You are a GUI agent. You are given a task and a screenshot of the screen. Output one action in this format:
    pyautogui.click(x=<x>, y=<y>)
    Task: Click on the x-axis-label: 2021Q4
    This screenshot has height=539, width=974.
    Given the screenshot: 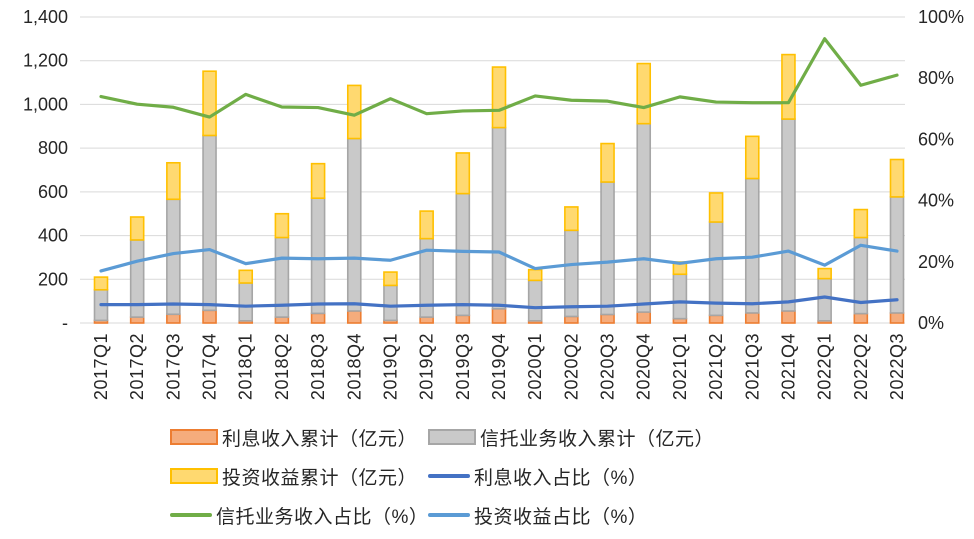 What is the action you would take?
    pyautogui.click(x=788, y=366)
    